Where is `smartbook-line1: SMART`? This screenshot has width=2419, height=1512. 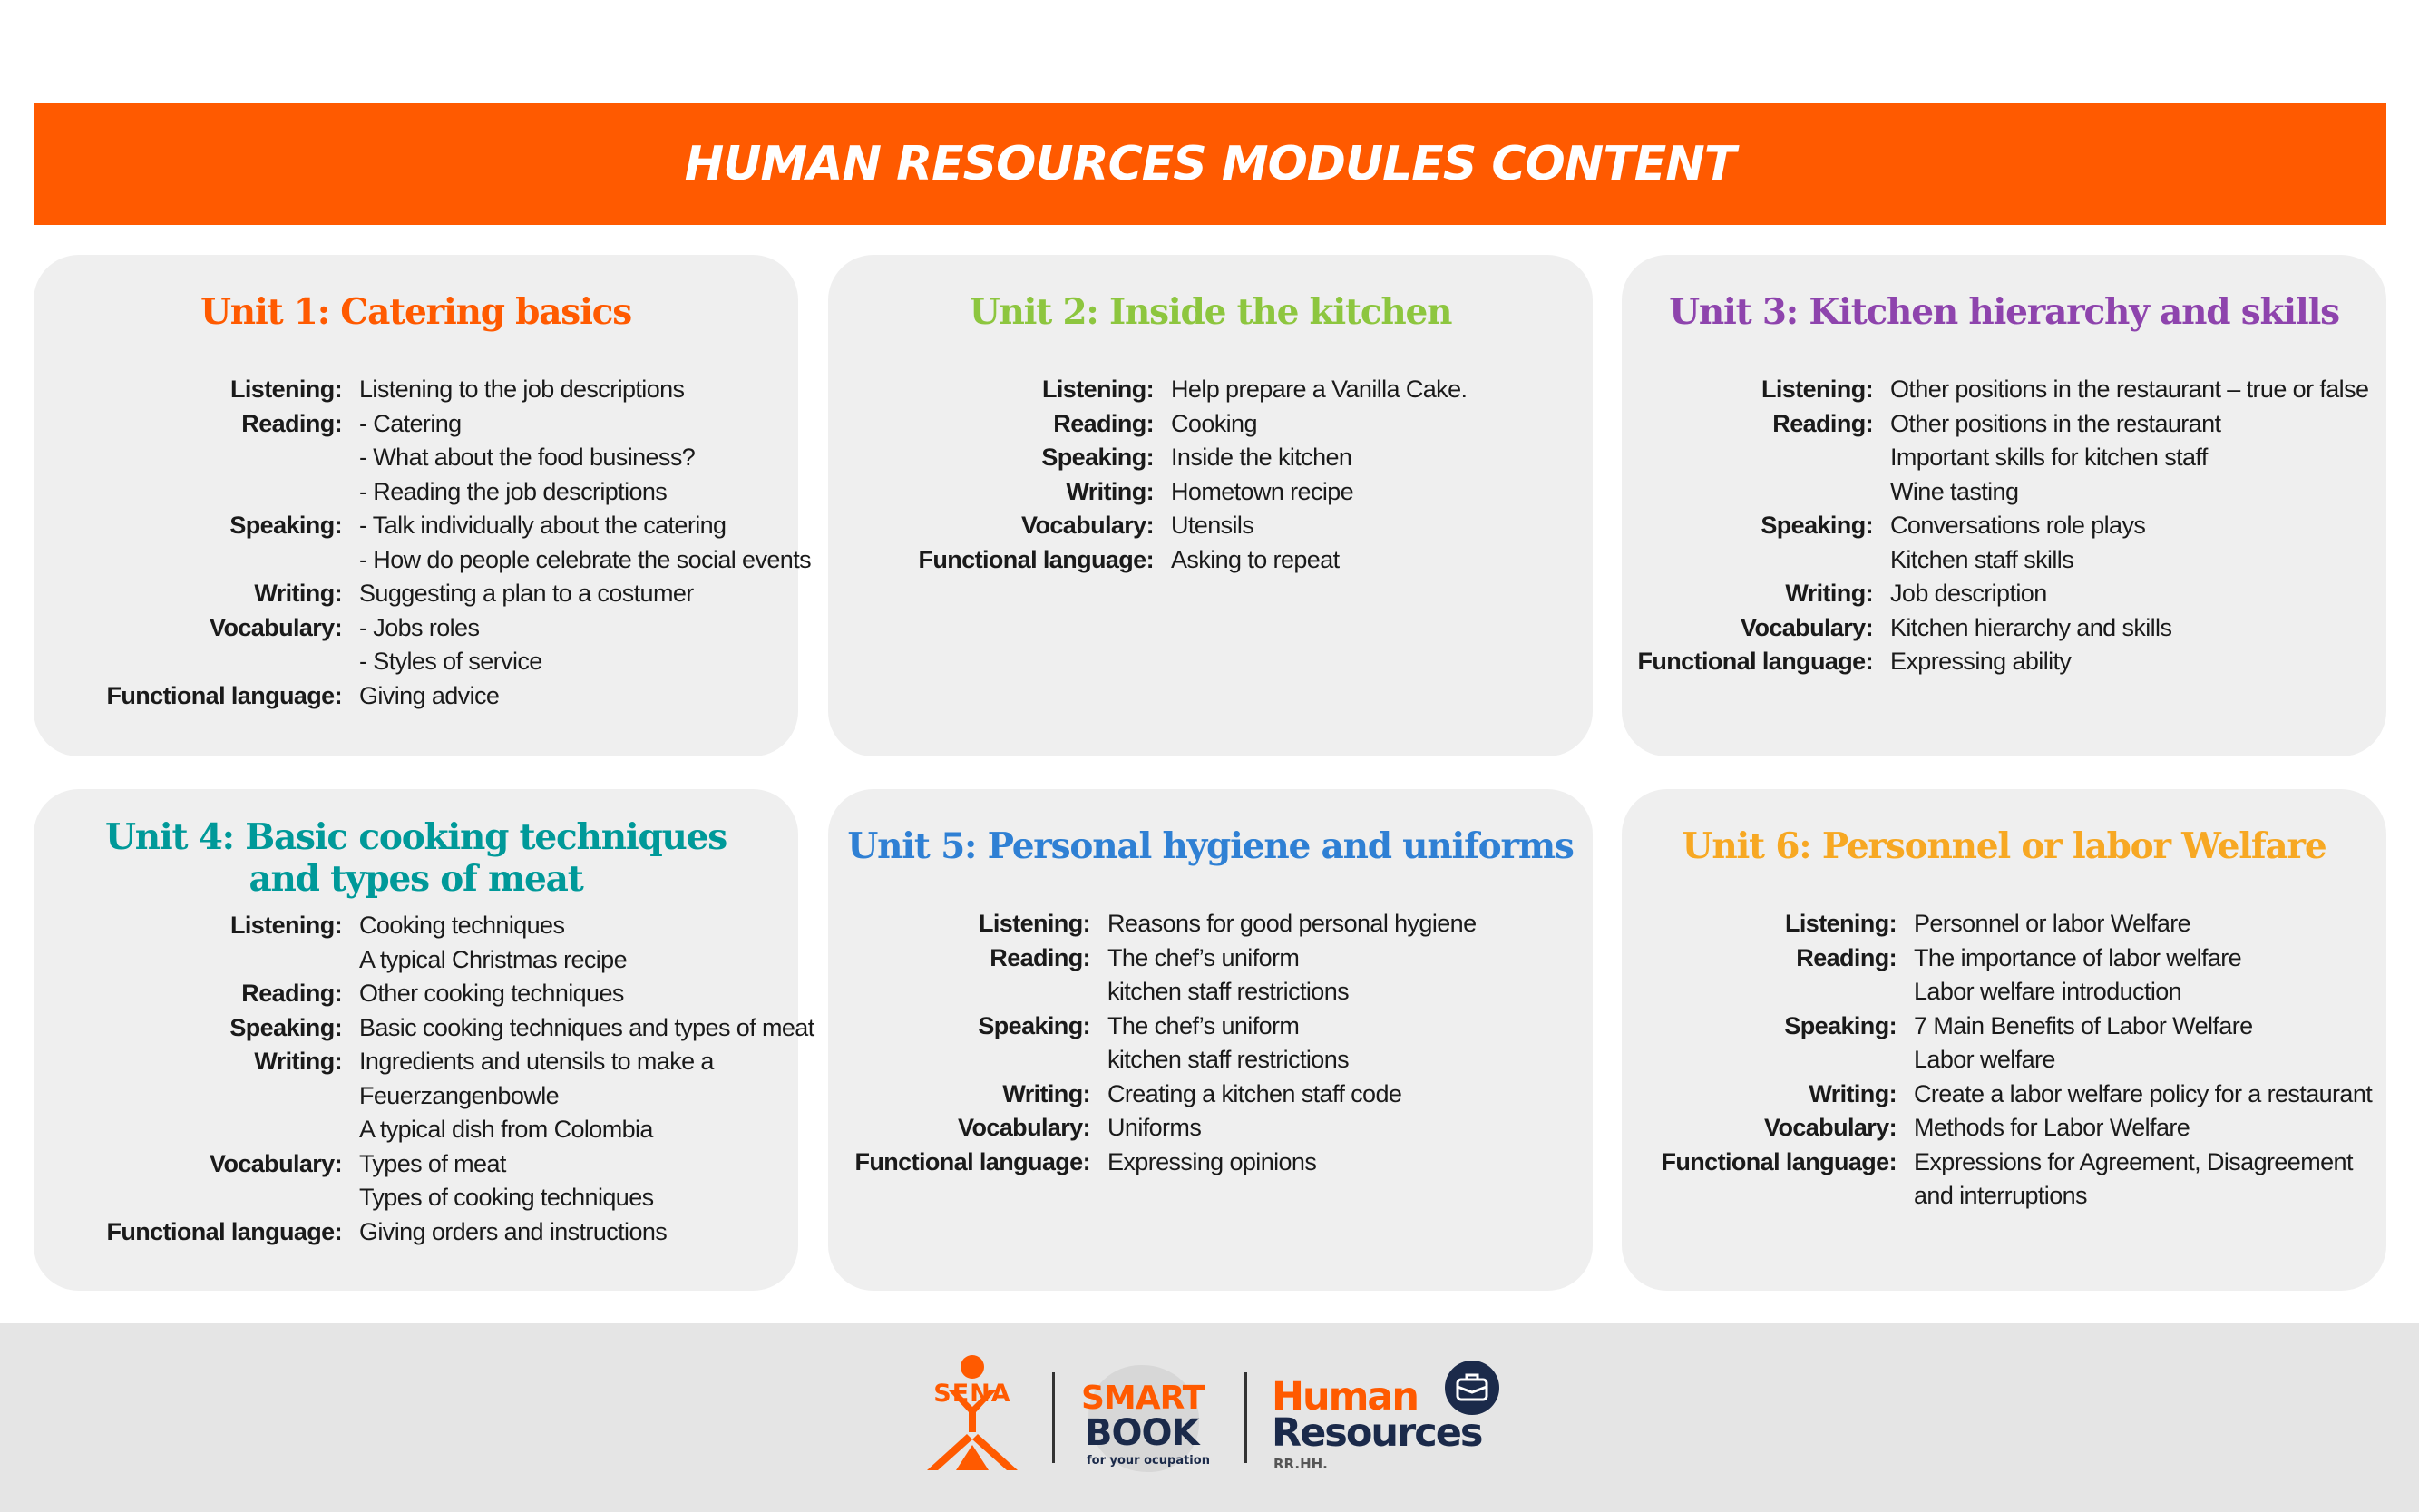 smartbook-line1: SMART is located at coordinates (1143, 1398).